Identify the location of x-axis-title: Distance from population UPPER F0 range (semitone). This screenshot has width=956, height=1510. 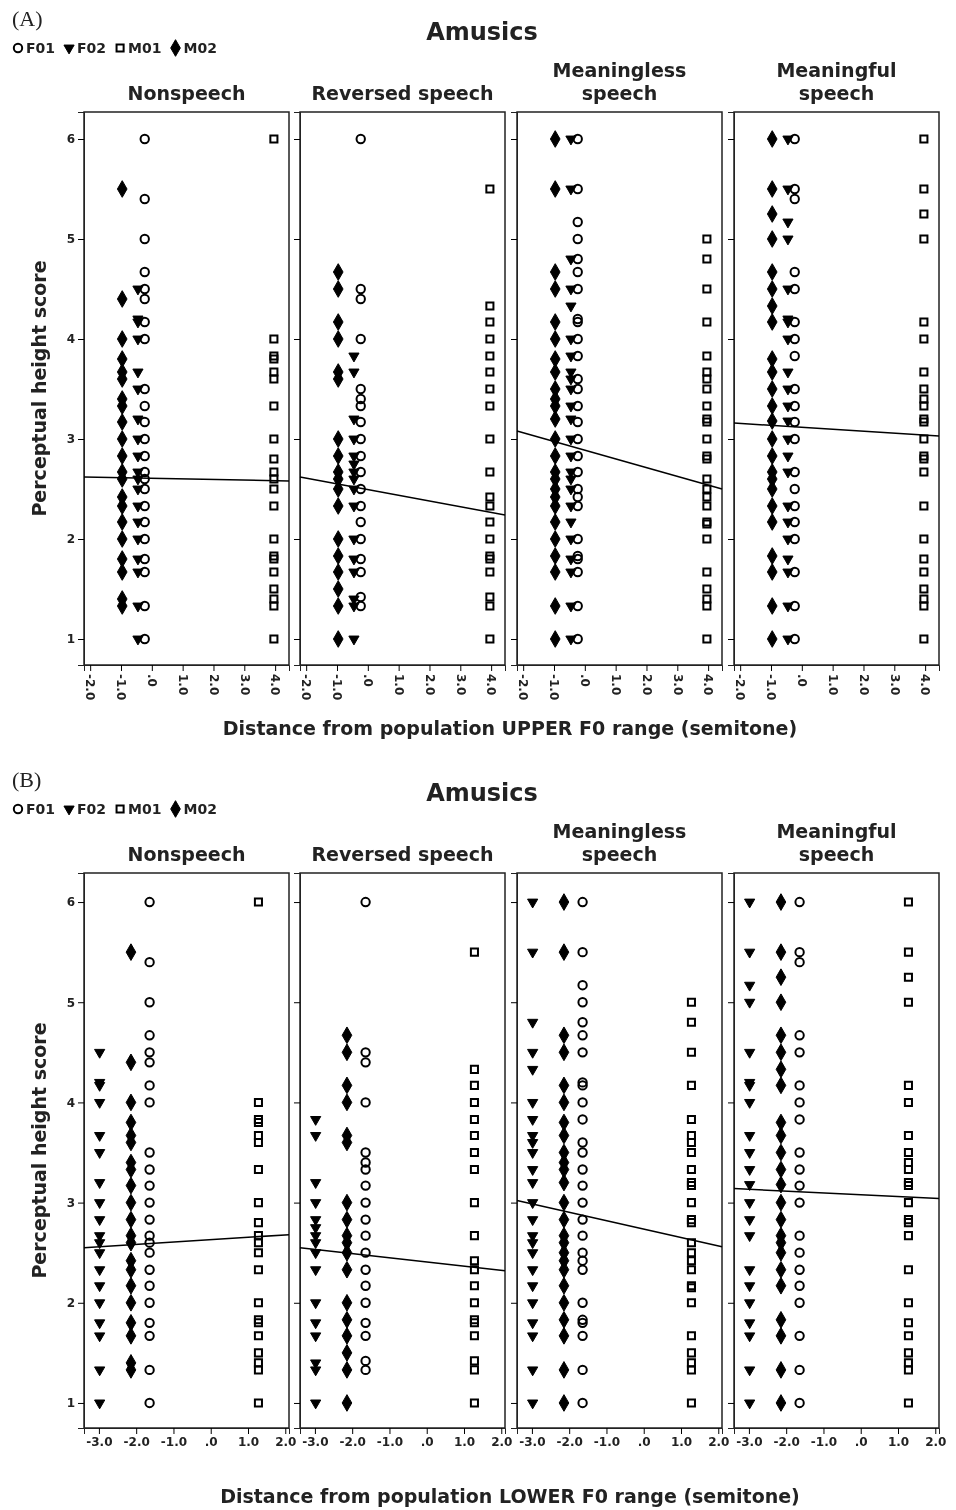
(510, 728).